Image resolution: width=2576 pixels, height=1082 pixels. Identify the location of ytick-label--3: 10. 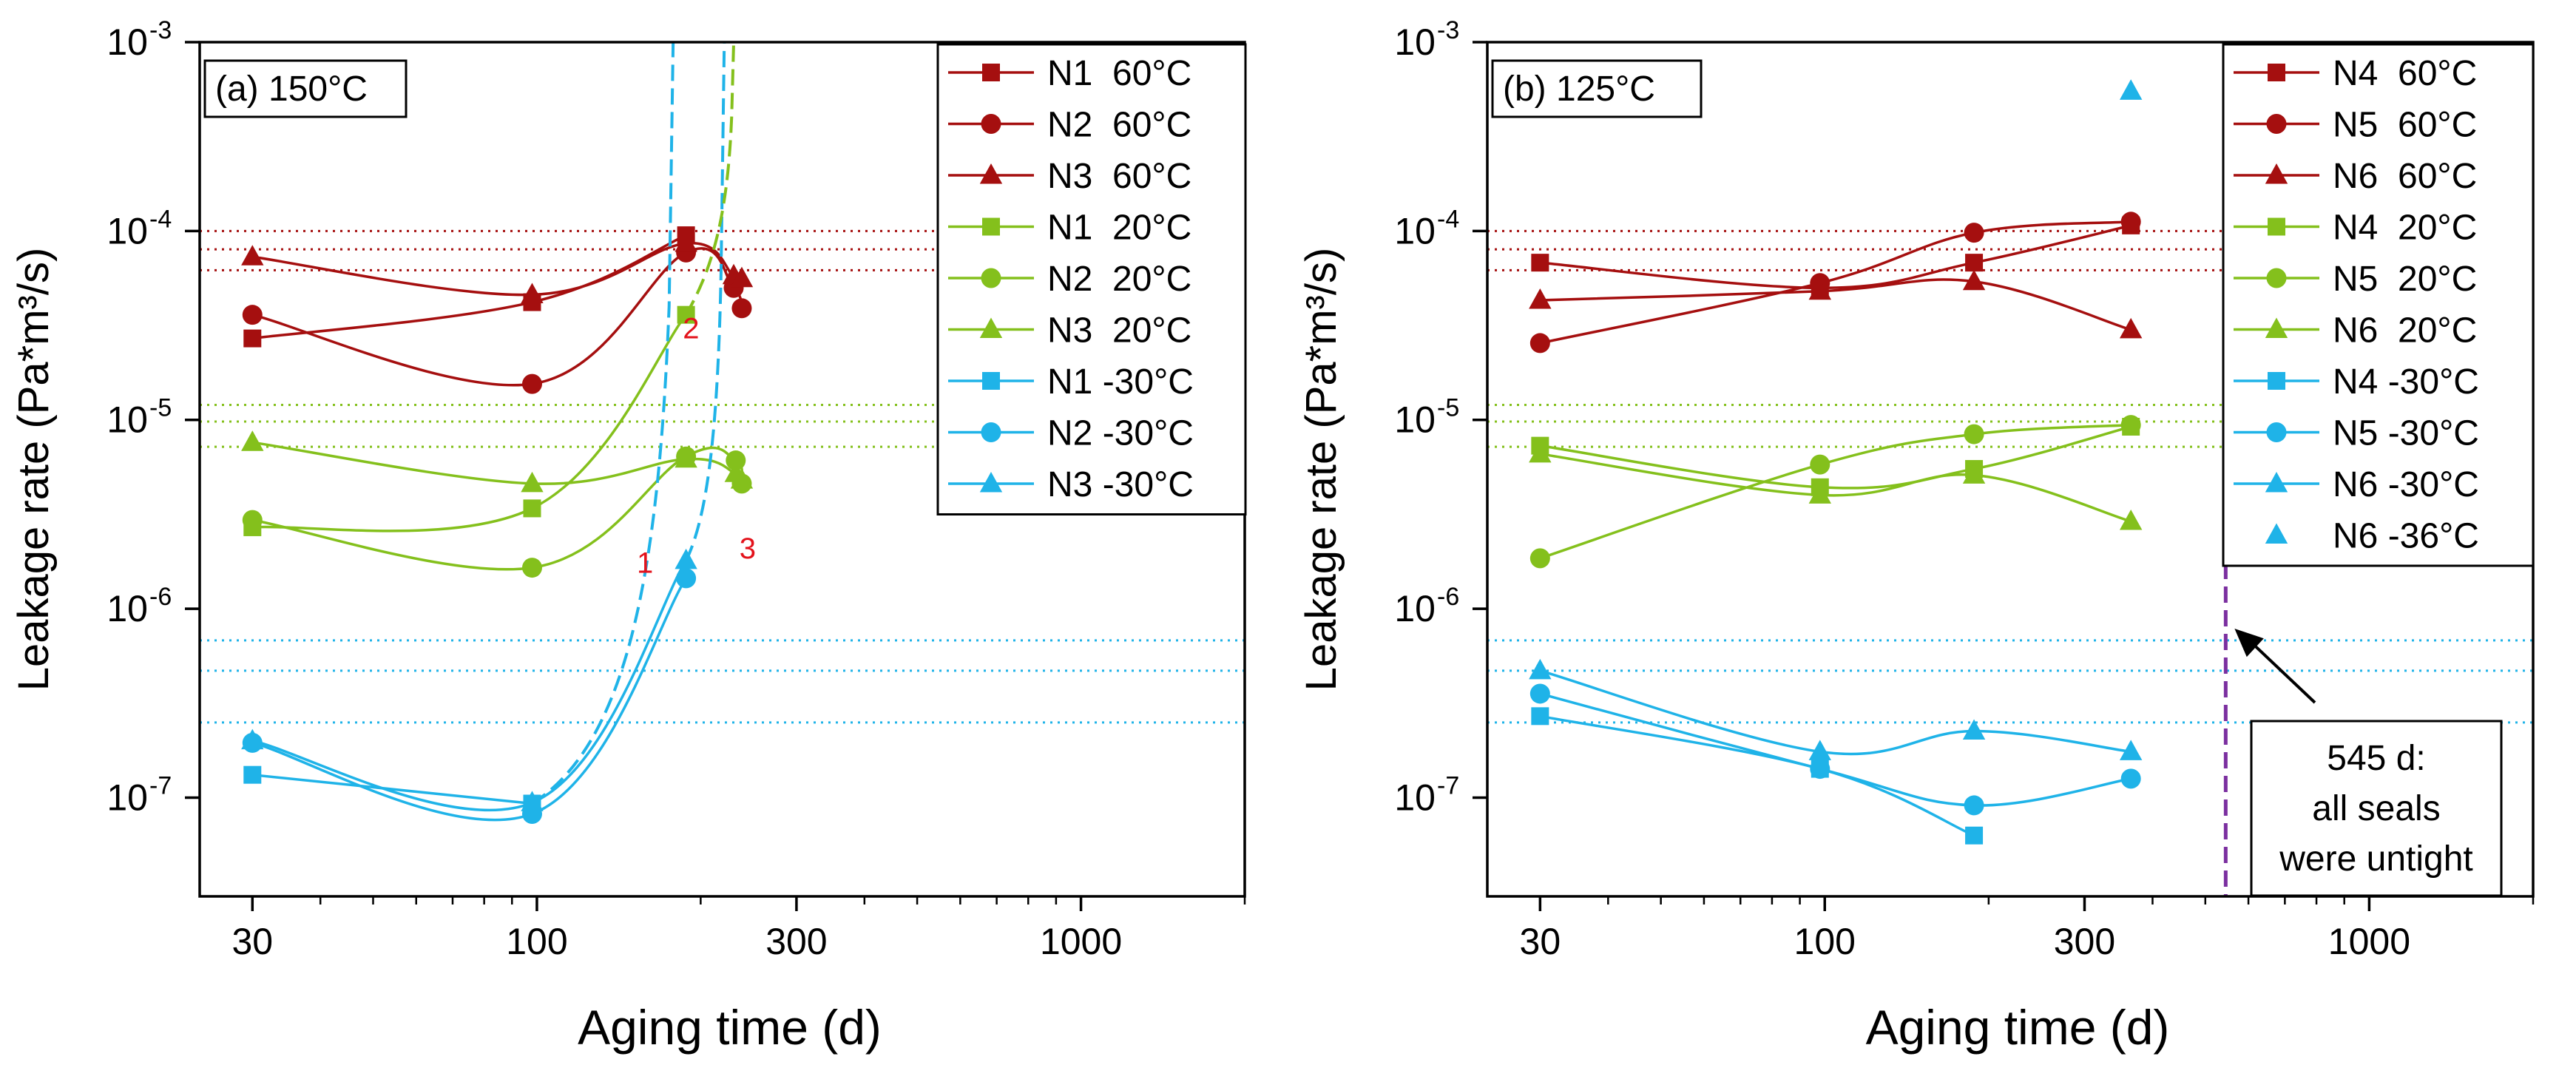
(1415, 42).